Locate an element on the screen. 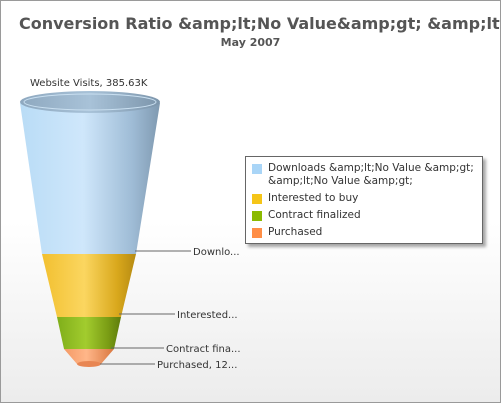  legend-item-purchased: Purchased is located at coordinates (364, 232).